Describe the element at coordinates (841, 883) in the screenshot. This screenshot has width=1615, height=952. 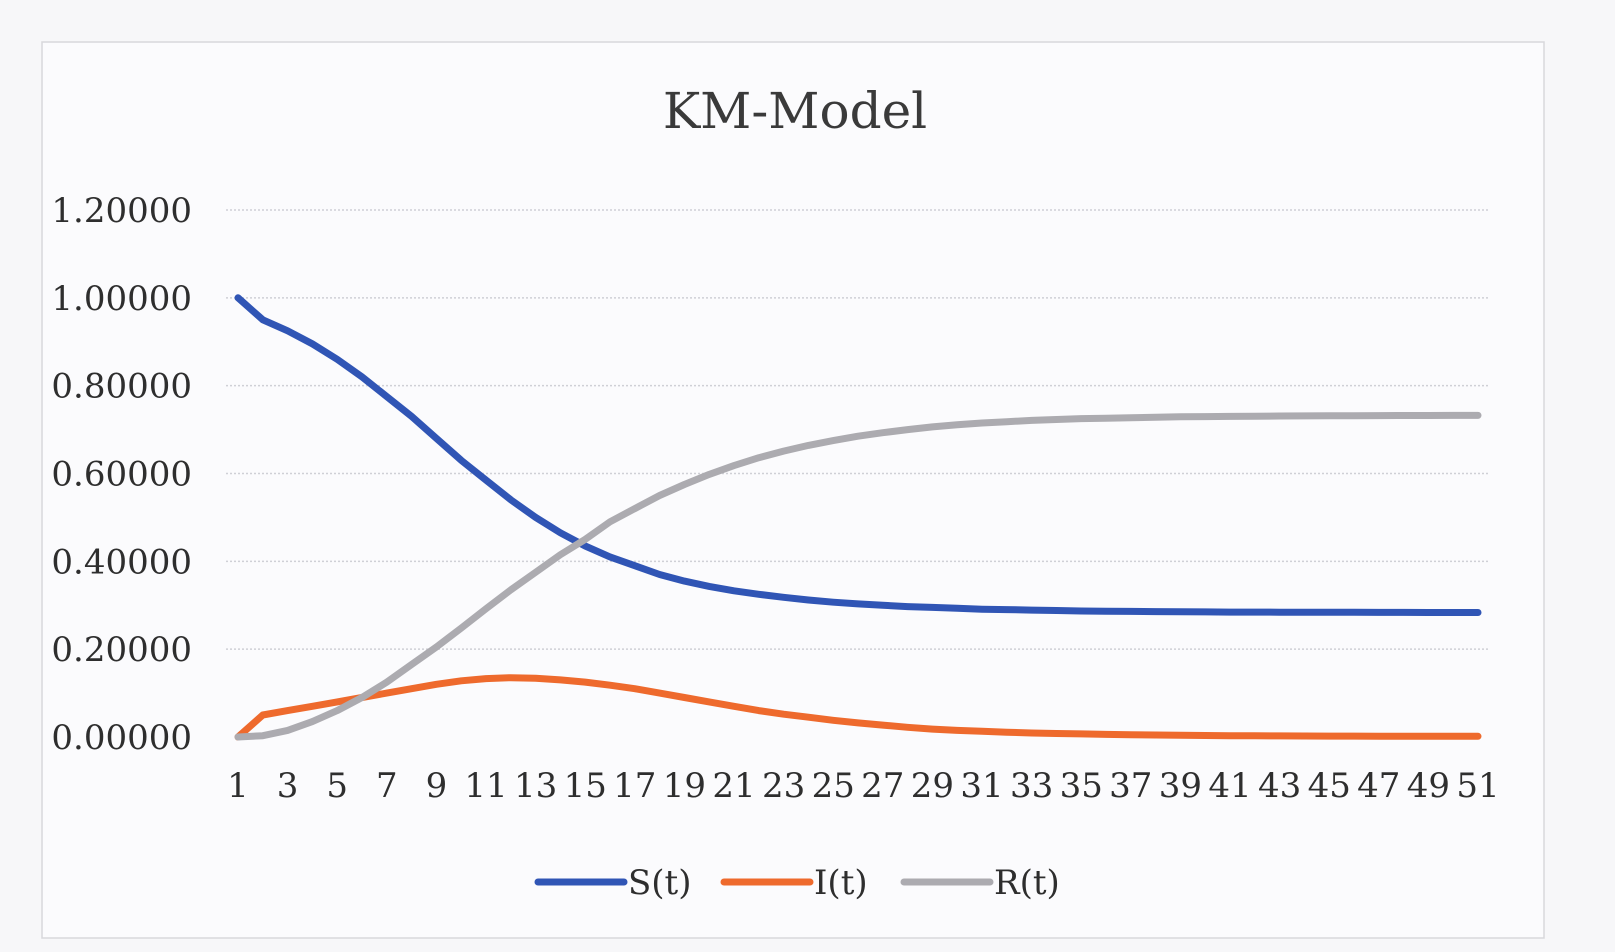
I see `legend-label: I(t)` at that location.